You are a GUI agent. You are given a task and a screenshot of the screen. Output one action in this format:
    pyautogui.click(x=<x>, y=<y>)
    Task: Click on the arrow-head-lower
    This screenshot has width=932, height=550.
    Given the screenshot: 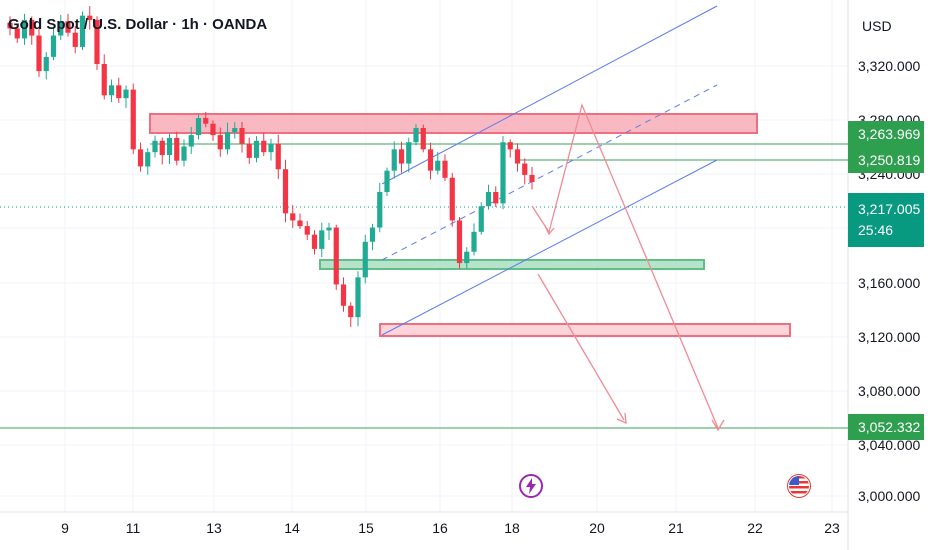 What is the action you would take?
    pyautogui.click(x=621, y=418)
    